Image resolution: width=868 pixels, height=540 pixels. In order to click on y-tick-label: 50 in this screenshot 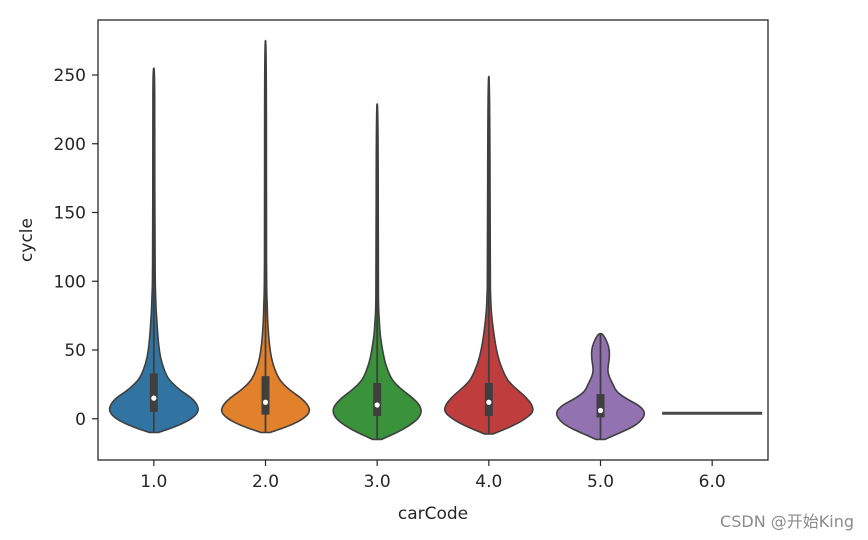, I will do `click(75, 351)`.